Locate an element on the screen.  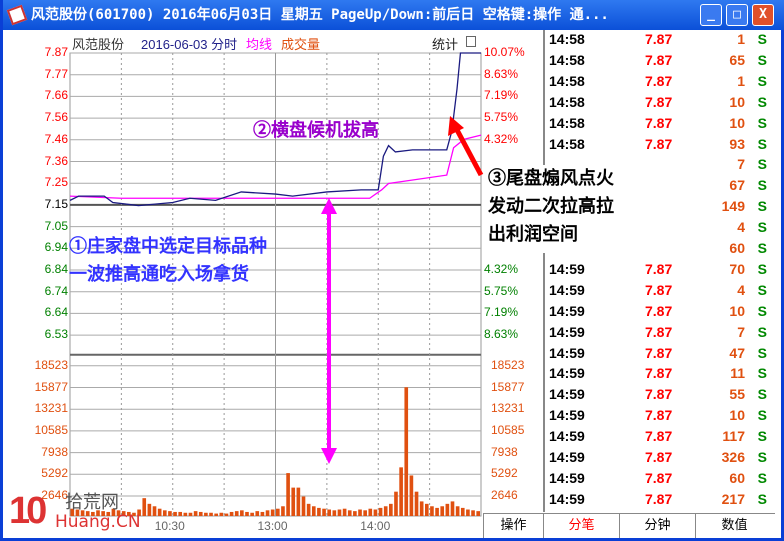
tick-volume: 217 is located at coordinates (733, 498).